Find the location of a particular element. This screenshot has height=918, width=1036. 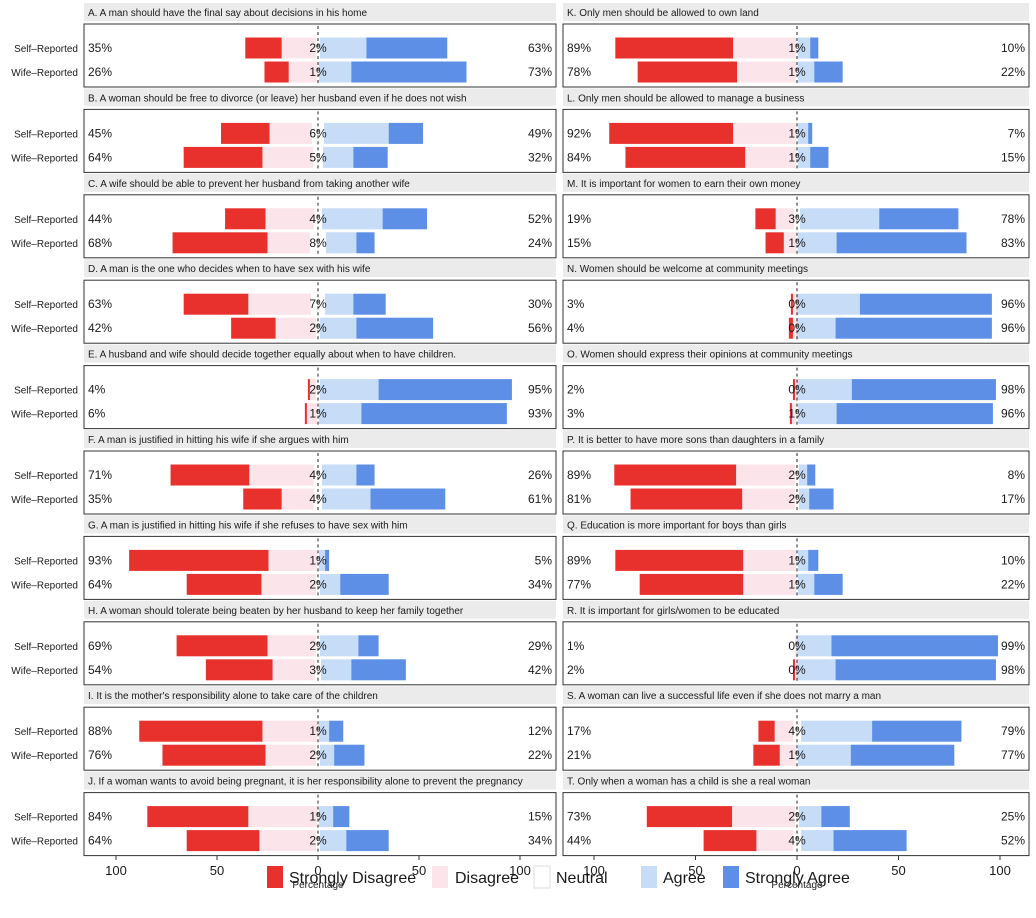

pct-right-label: 17% is located at coordinates (1013, 499).